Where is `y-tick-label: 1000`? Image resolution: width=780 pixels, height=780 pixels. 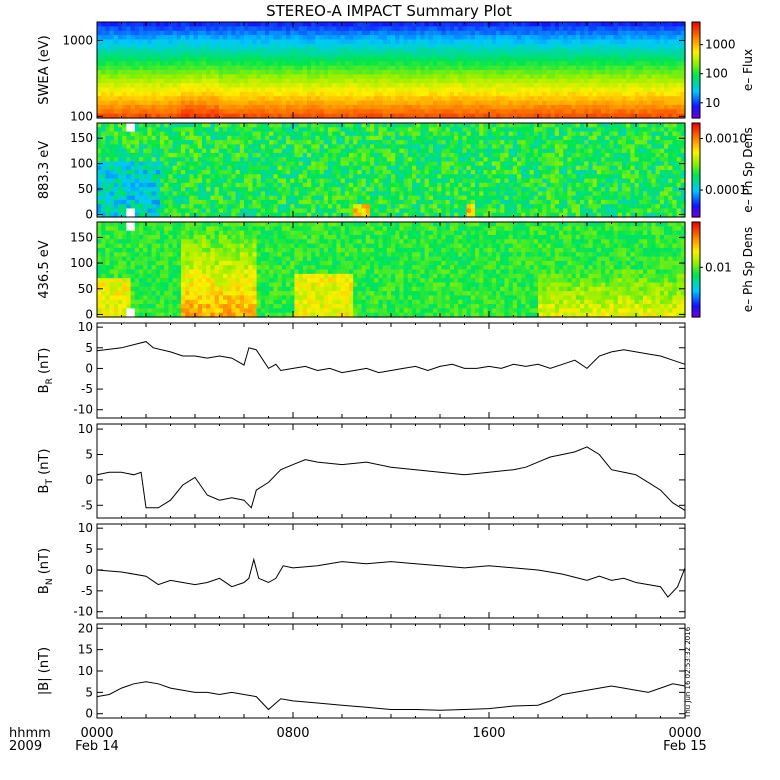
y-tick-label: 1000 is located at coordinates (77, 40).